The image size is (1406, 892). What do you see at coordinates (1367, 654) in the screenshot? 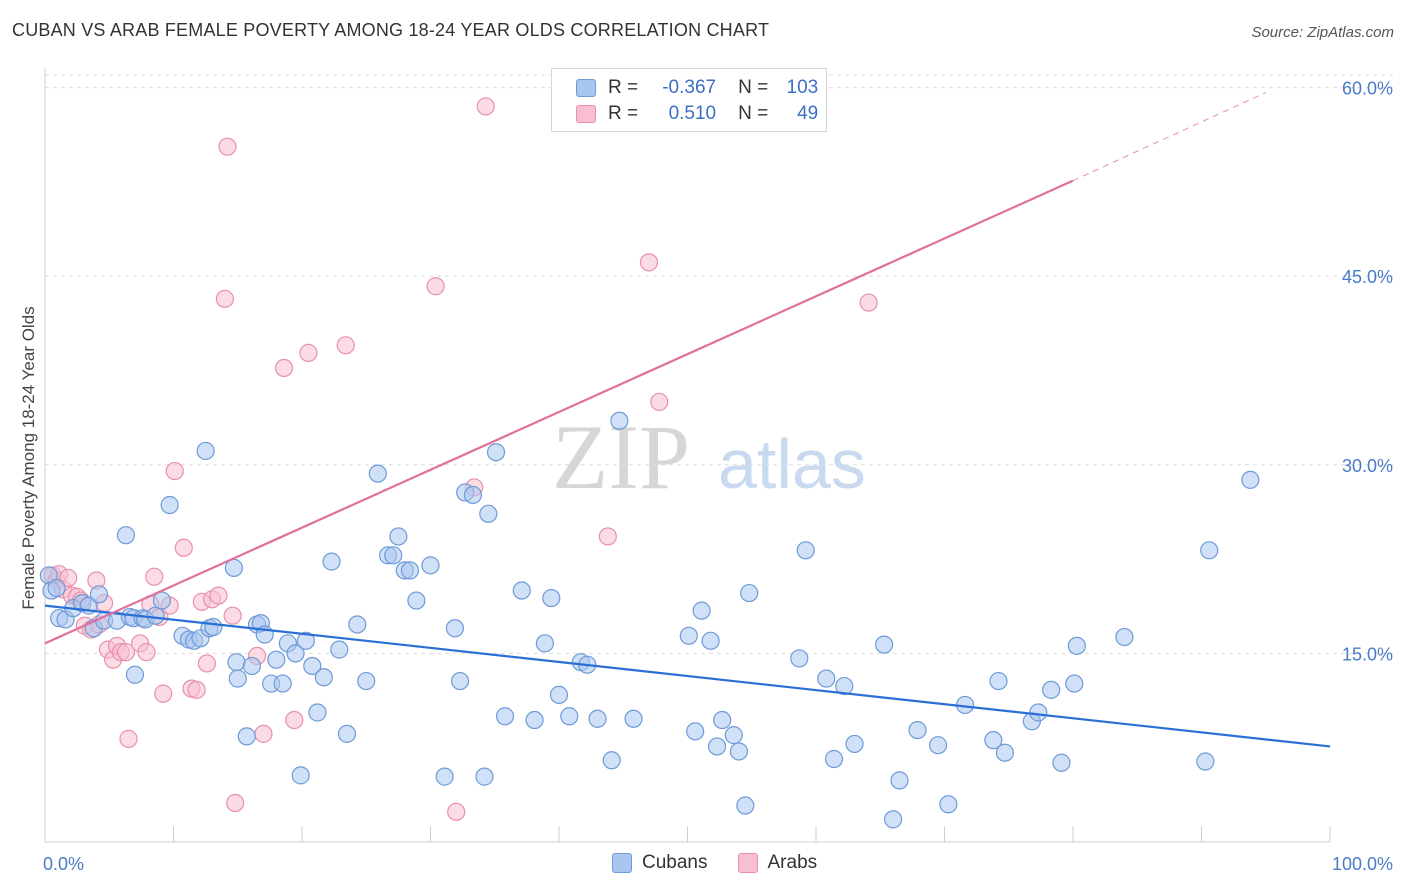
I see `y-tick-label: 15.0%` at bounding box center [1367, 654].